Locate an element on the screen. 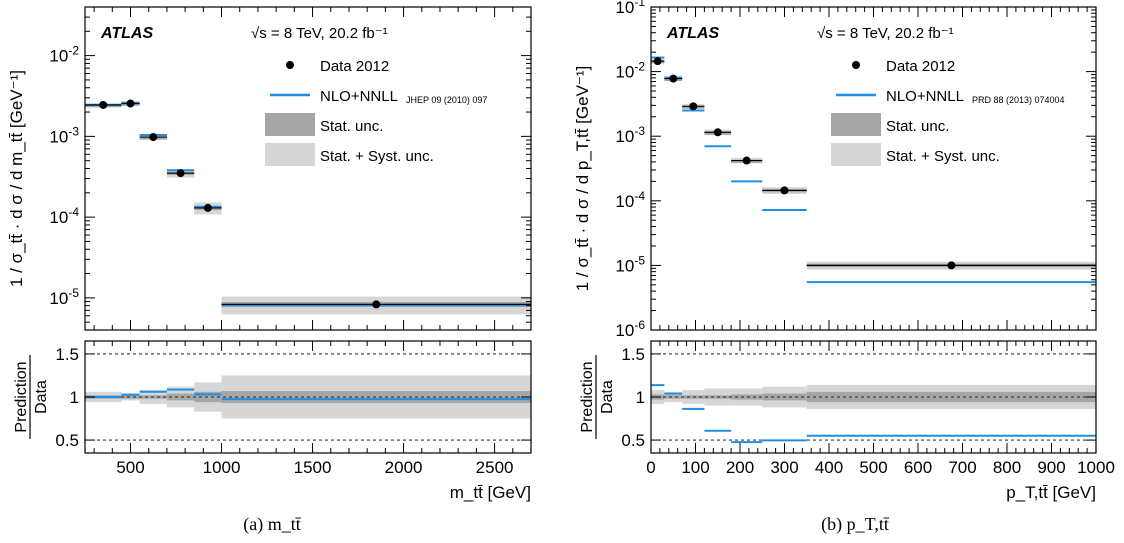 The width and height of the screenshot is (1124, 543). y-tick-label: 10-1 is located at coordinates (630, 8).